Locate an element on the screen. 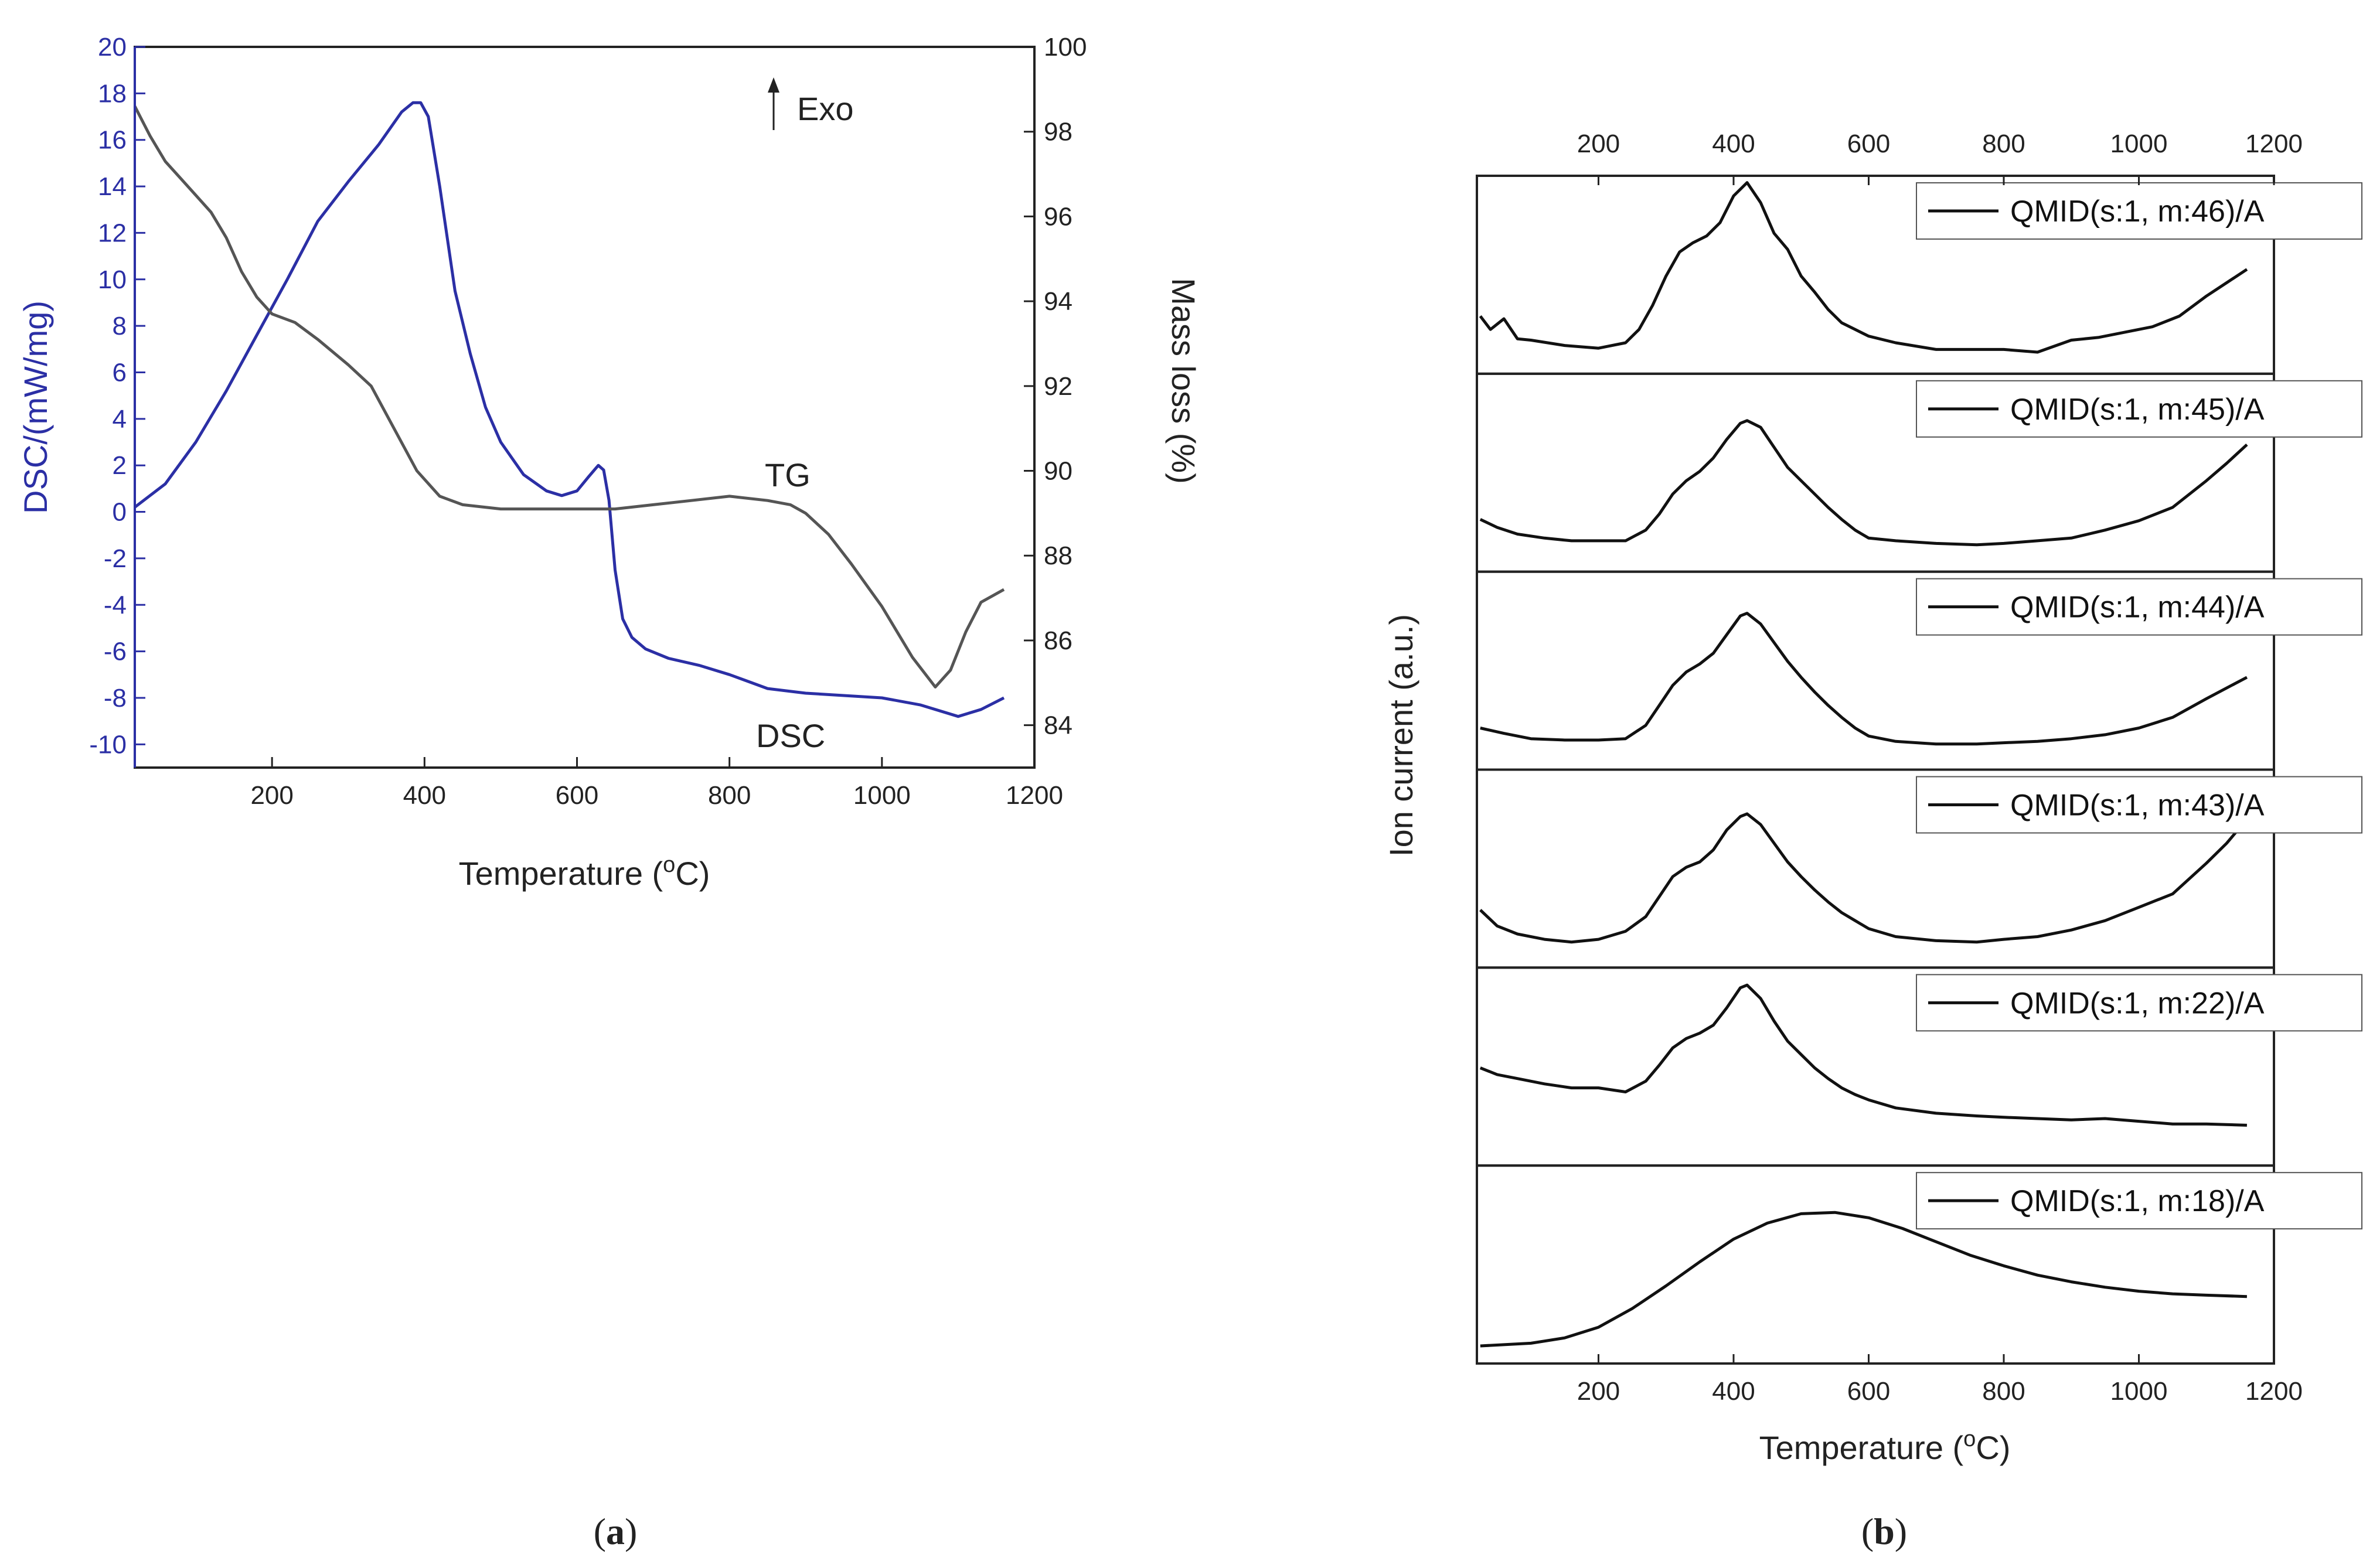 The width and height of the screenshot is (2373, 1568). x-tick-label: 200 is located at coordinates (271, 795).